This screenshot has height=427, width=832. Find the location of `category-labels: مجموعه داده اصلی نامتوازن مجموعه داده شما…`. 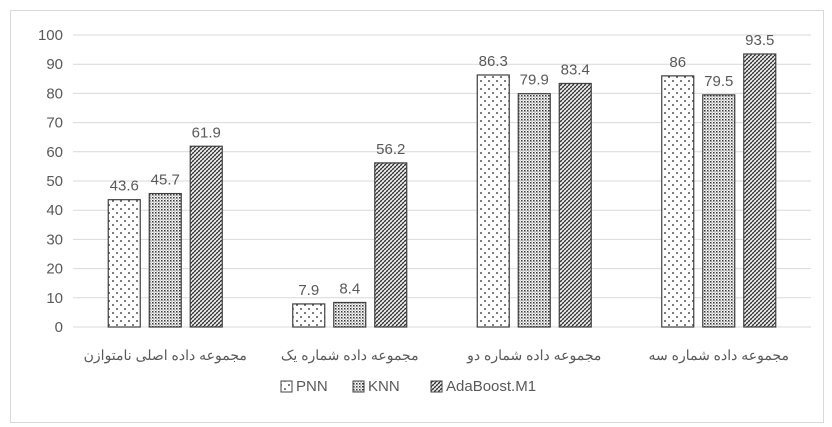

category-labels: مجموعه داده اصلی نامتوازن مجموعه داده شما… is located at coordinates (436, 355).